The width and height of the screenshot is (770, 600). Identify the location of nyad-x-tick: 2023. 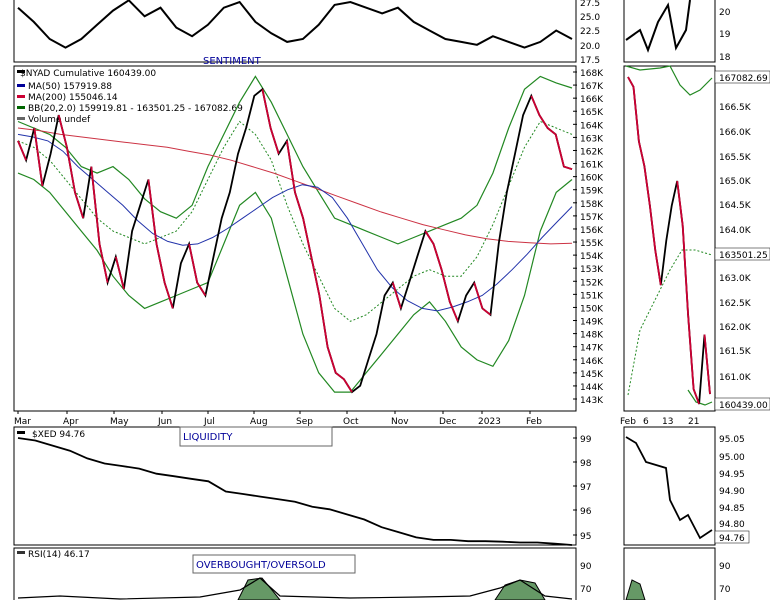
(489, 422).